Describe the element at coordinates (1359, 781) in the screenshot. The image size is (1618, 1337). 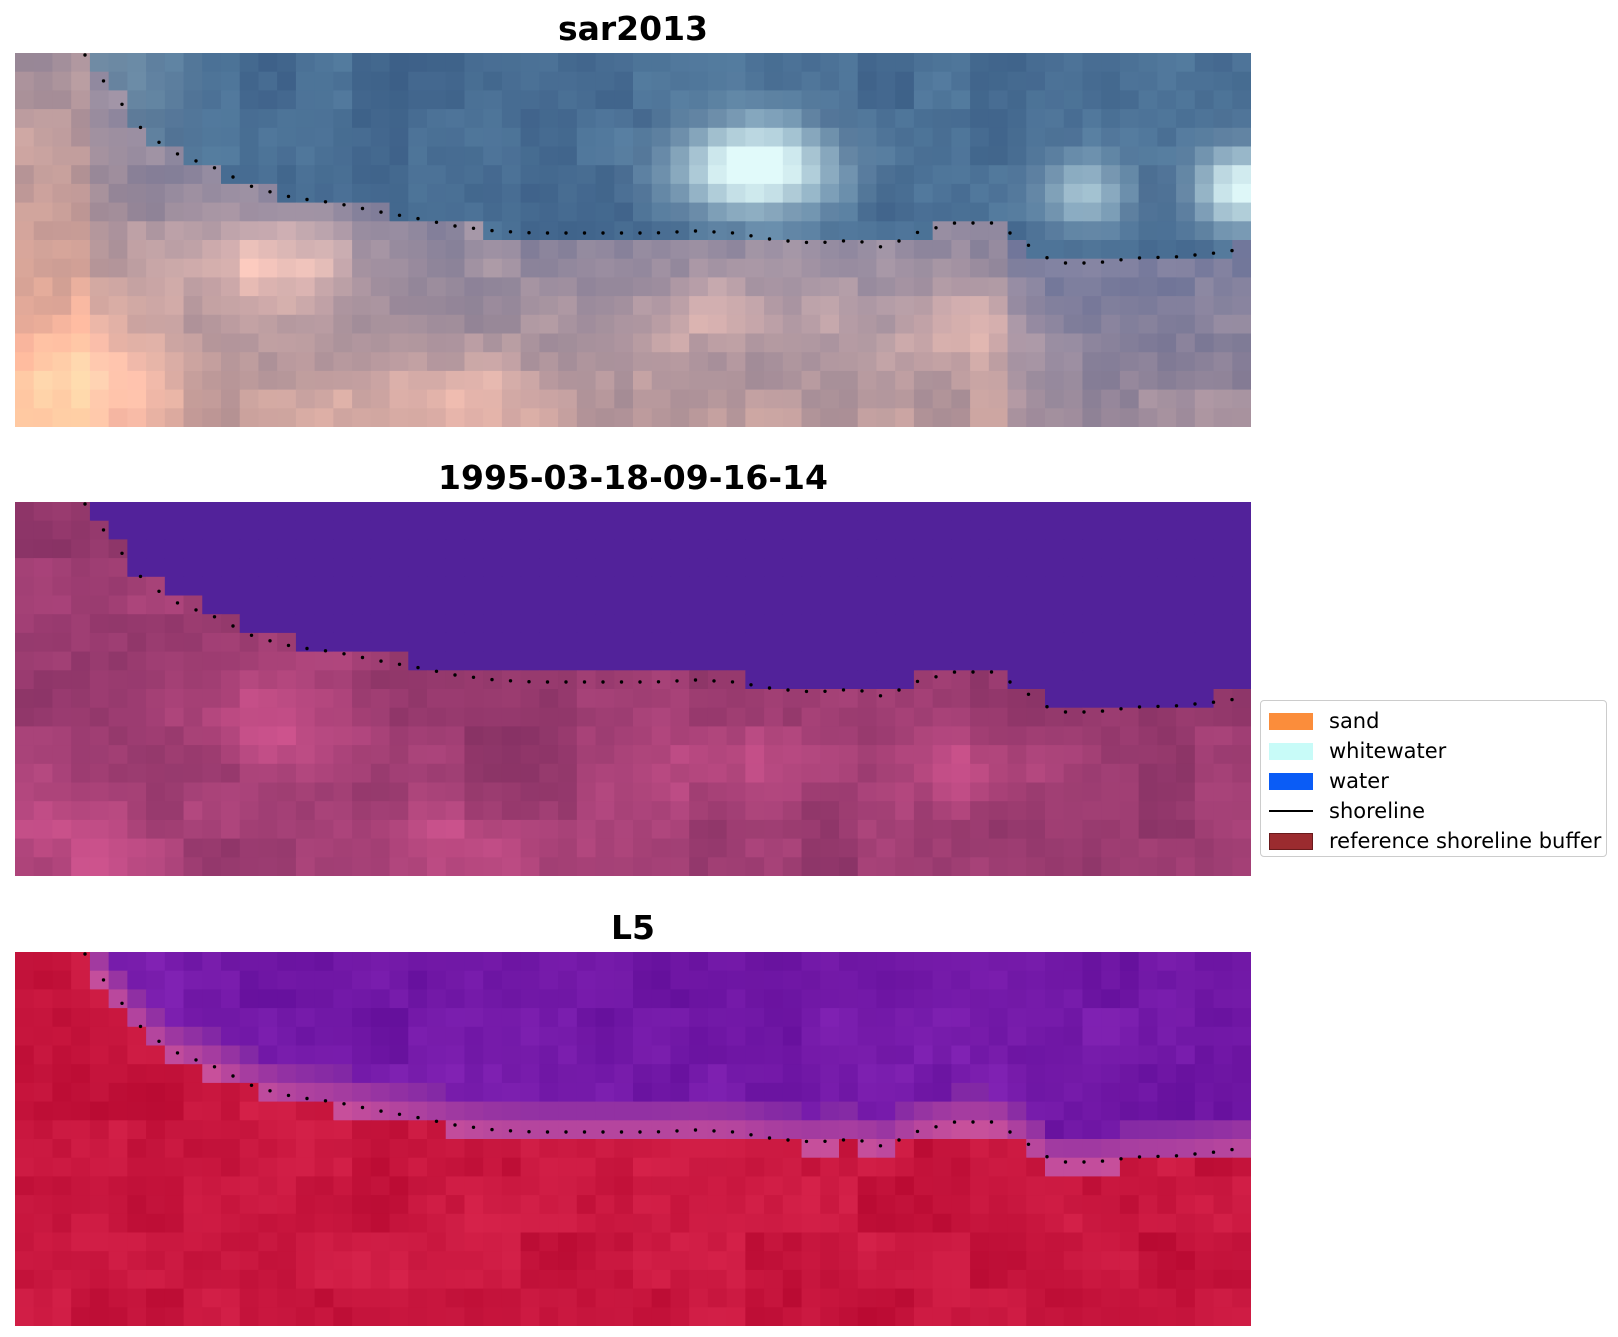
I see `legend-label: water` at that location.